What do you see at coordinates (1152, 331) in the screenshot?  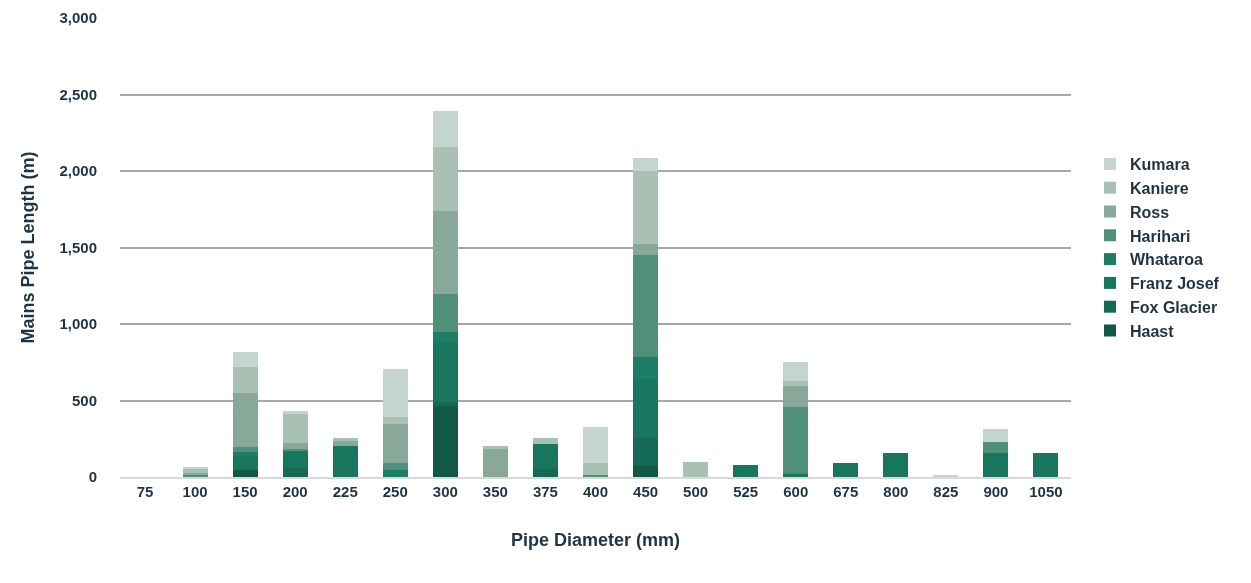 I see `legend-label: Haast` at bounding box center [1152, 331].